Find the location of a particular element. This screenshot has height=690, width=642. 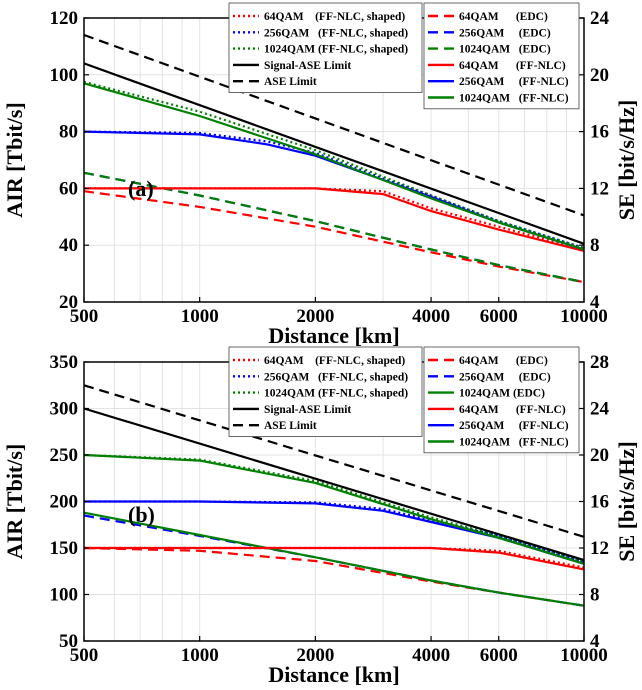

y2-tick-label: 28 is located at coordinates (599, 362).